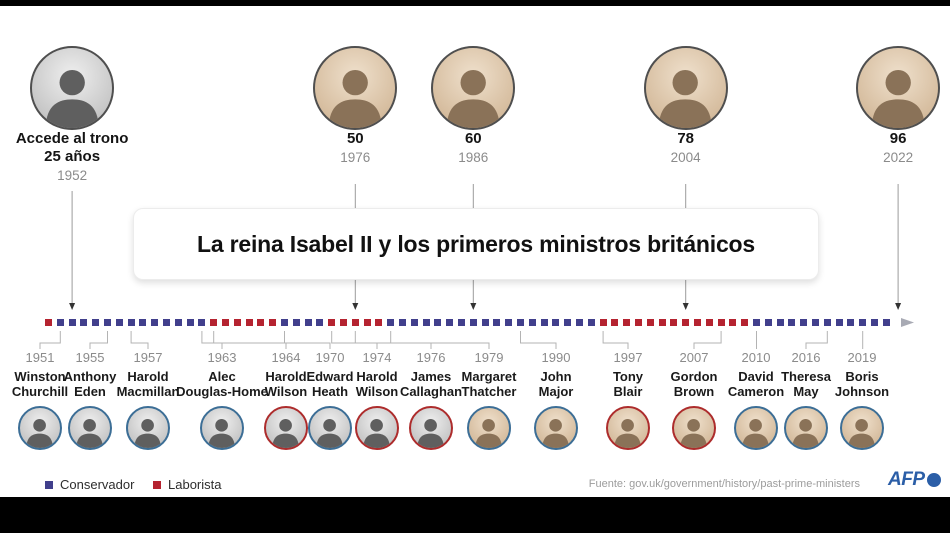 Image resolution: width=950 pixels, height=533 pixels. Describe the element at coordinates (377, 391) in the screenshot. I see `pm-name: Wilson` at that location.